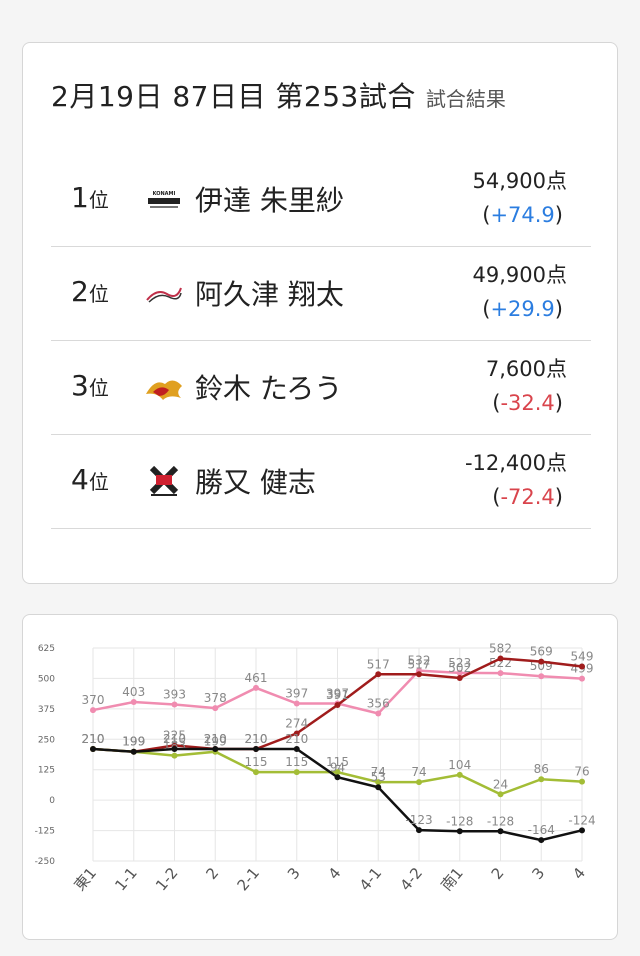 This screenshot has height=956, width=640. Describe the element at coordinates (212, 873) in the screenshot. I see `x-tick-label: 2` at that location.